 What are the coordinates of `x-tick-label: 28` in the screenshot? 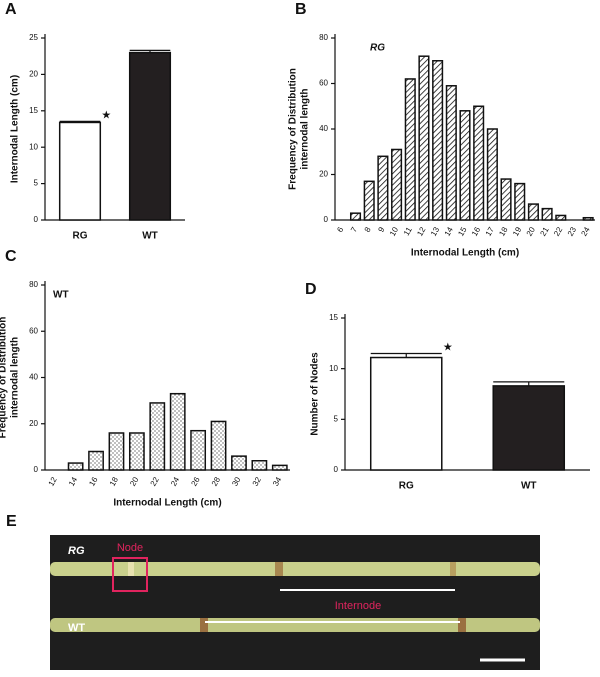 It's located at (216, 481).